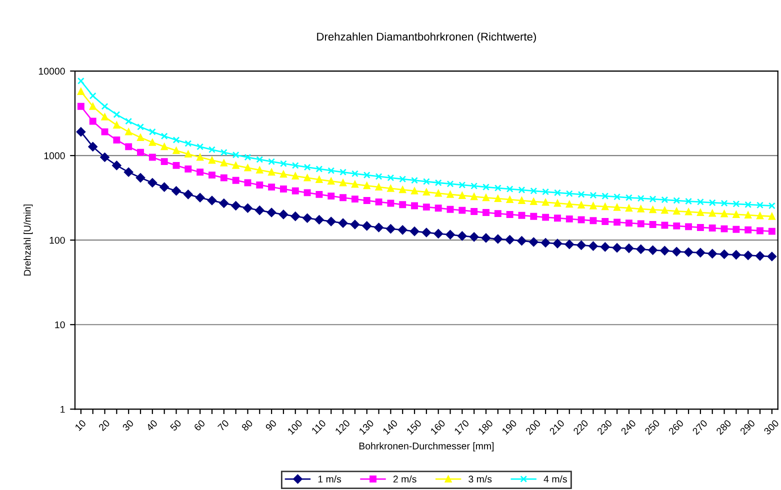  What do you see at coordinates (247, 425) in the screenshot?
I see `x-tick-label: 80` at bounding box center [247, 425].